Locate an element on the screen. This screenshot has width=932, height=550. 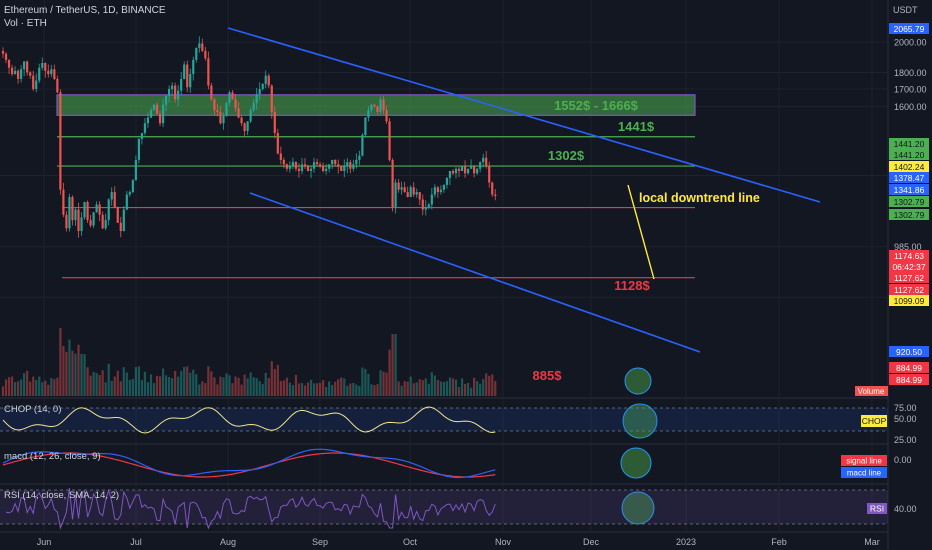
y-tick-label: 985.00 is located at coordinates (908, 247).